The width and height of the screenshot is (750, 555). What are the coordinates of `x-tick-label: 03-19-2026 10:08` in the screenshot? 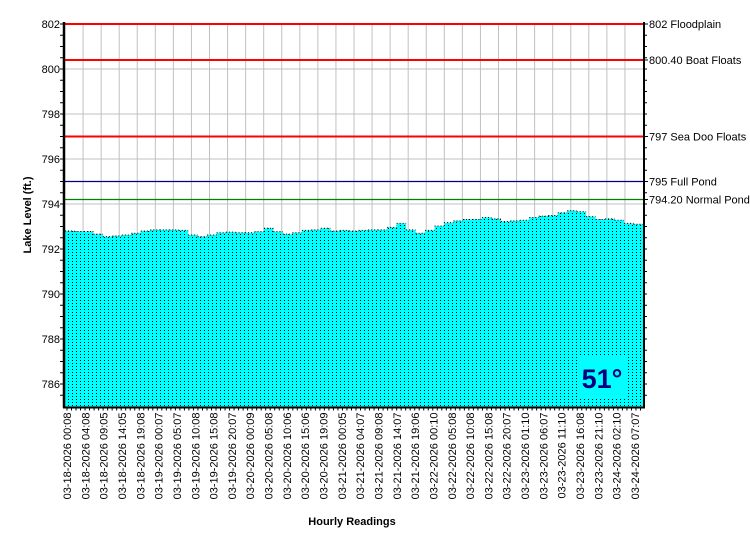 It's located at (196, 456).